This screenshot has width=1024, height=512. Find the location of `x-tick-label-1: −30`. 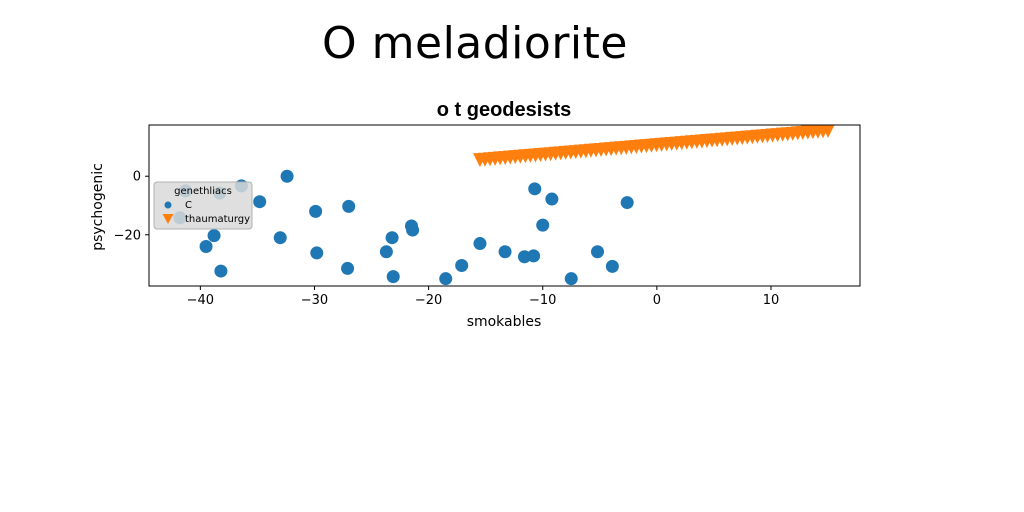

x-tick-label-1: −30 is located at coordinates (314, 300).